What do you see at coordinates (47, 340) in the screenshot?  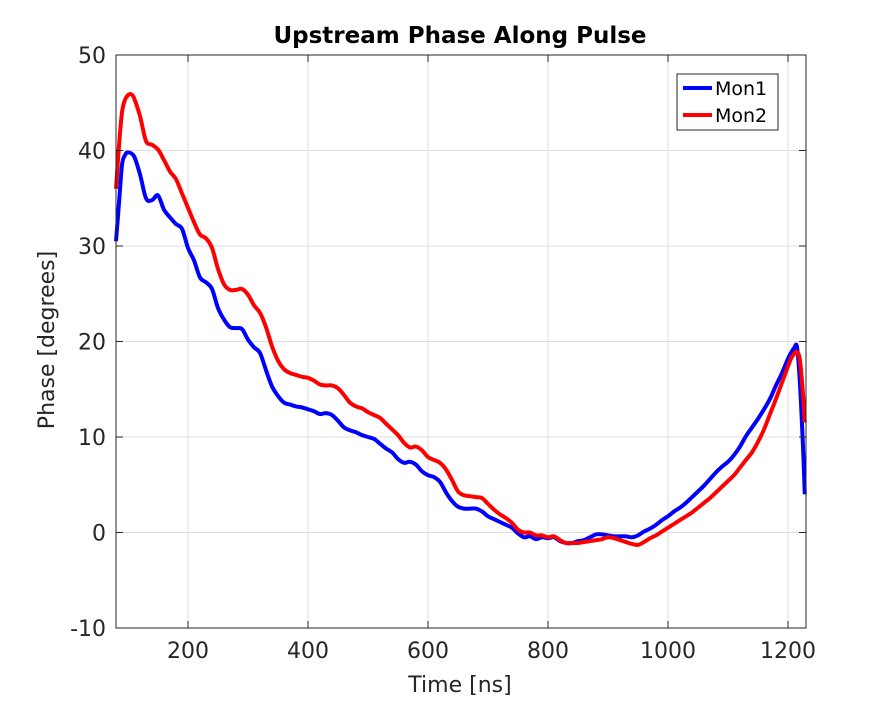 I see `y-axis-label: Phase [degrees]` at bounding box center [47, 340].